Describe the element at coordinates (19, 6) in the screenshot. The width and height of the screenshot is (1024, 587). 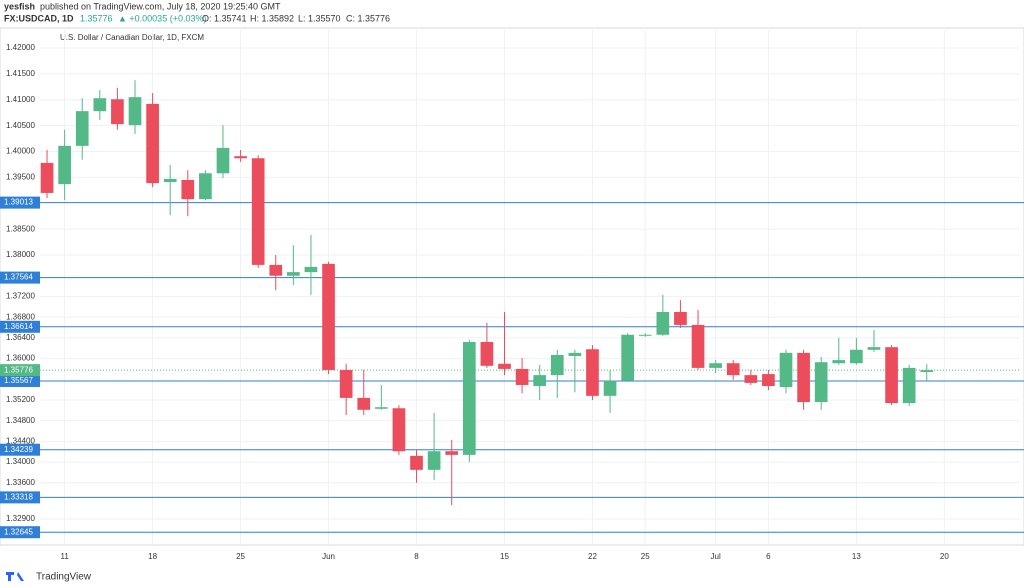
I see `author: yesfish` at that location.